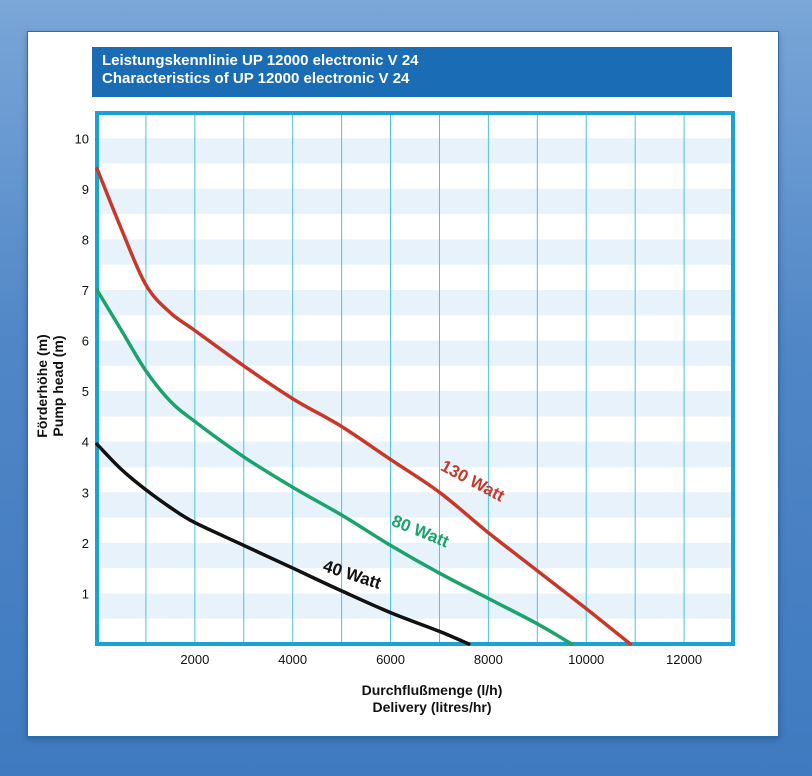 This screenshot has height=776, width=812. Describe the element at coordinates (85, 239) in the screenshot. I see `y-tick-label: 8` at that location.